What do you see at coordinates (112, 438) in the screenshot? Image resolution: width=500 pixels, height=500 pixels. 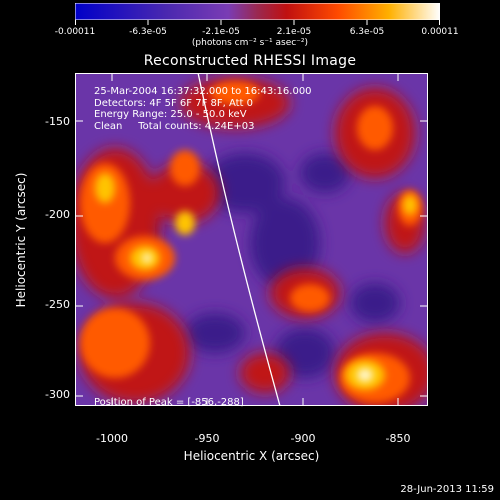 I see `x-tick-label: -1000` at bounding box center [112, 438].